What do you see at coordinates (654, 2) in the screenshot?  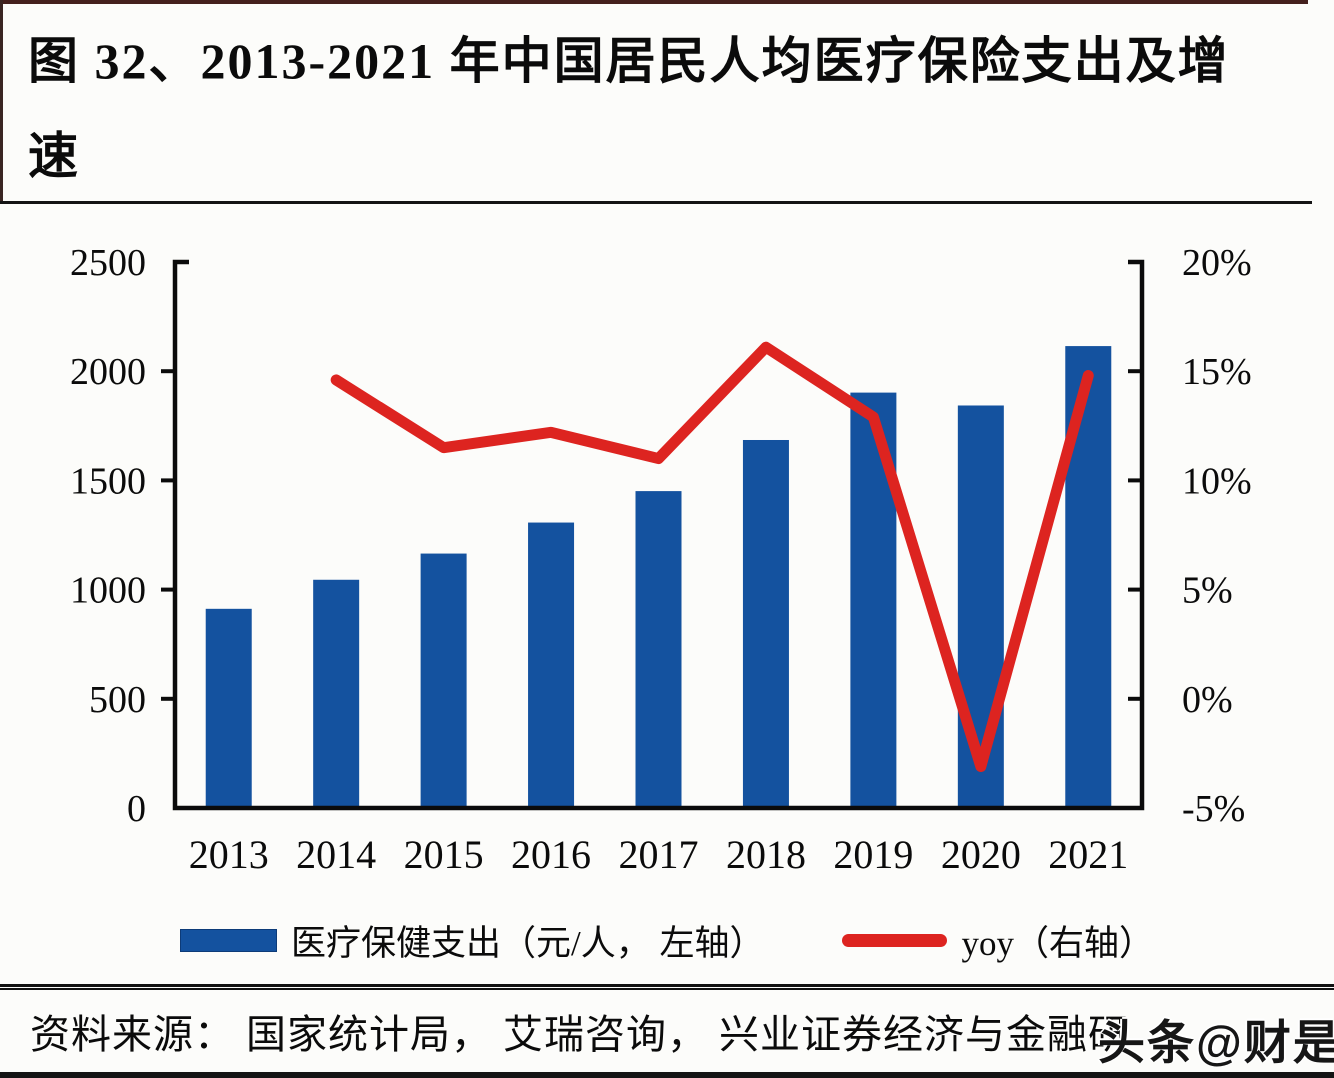 I see `top-border` at bounding box center [654, 2].